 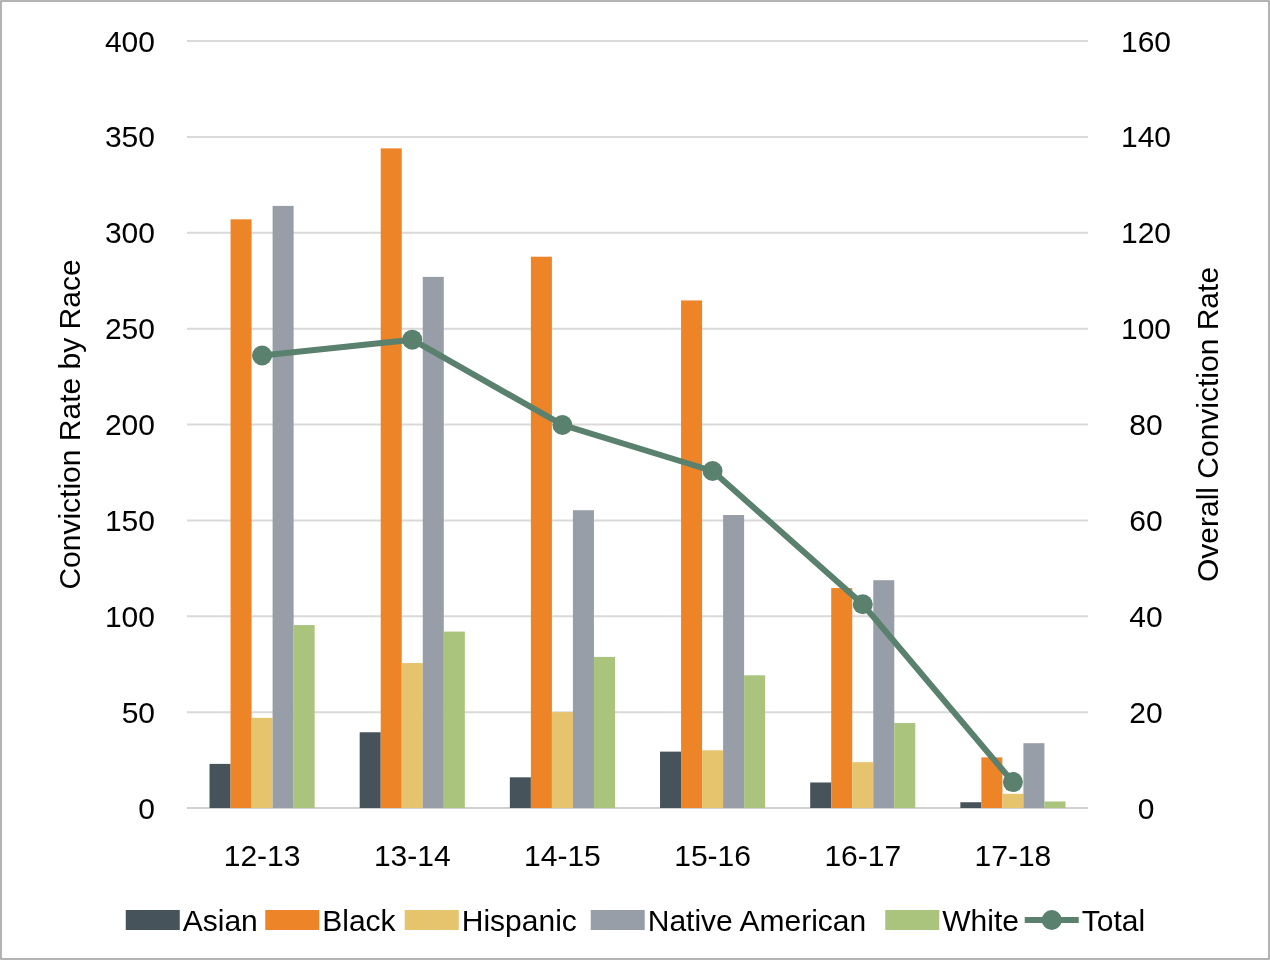 What do you see at coordinates (1146, 712) in the screenshot?
I see `y2-tick-label: 20` at bounding box center [1146, 712].